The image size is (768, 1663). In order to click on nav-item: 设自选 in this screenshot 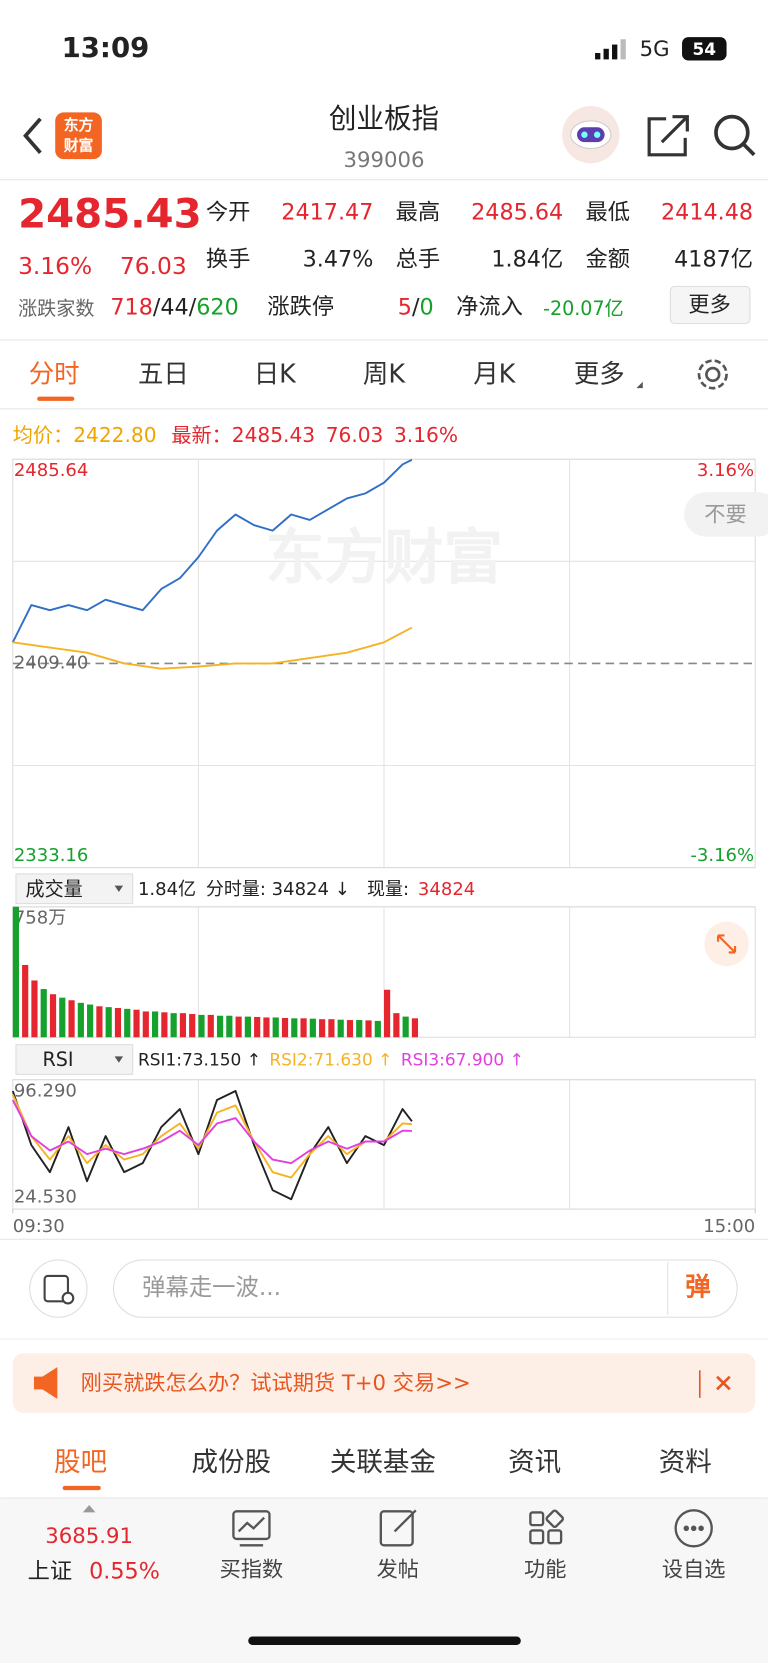, I will do `click(694, 1570)`.